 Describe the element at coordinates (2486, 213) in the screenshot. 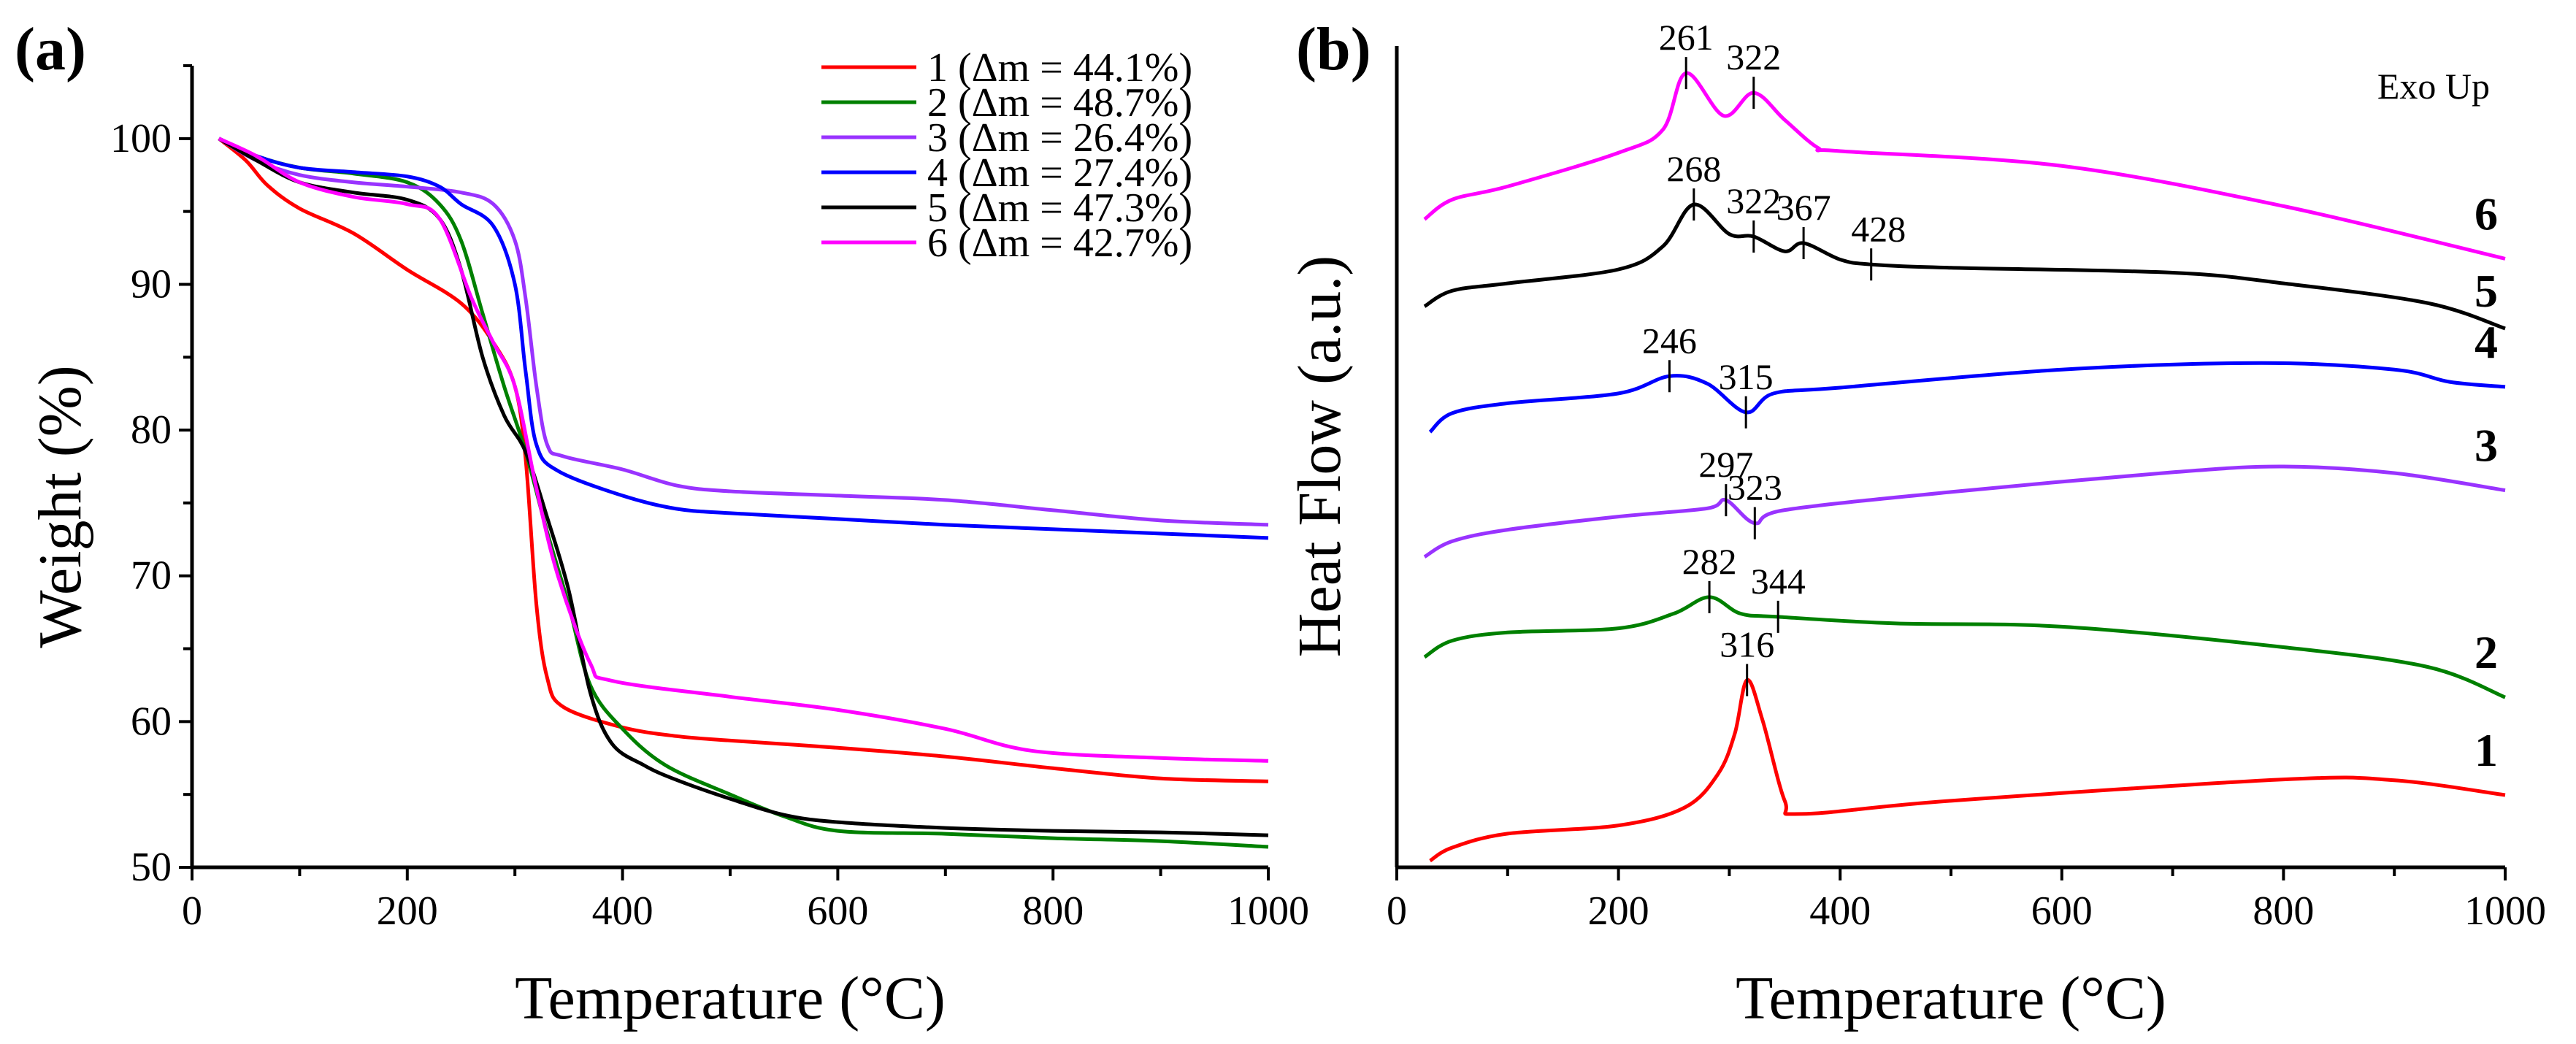

I see `curve-label-6: 6` at that location.